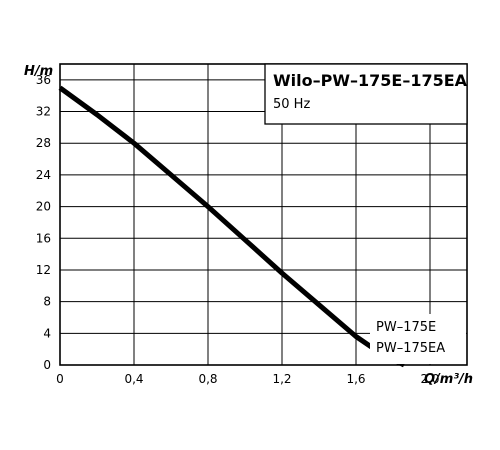 This screenshot has width=500, height=450. I want to click on y-tick-label: 0, so click(47, 365).